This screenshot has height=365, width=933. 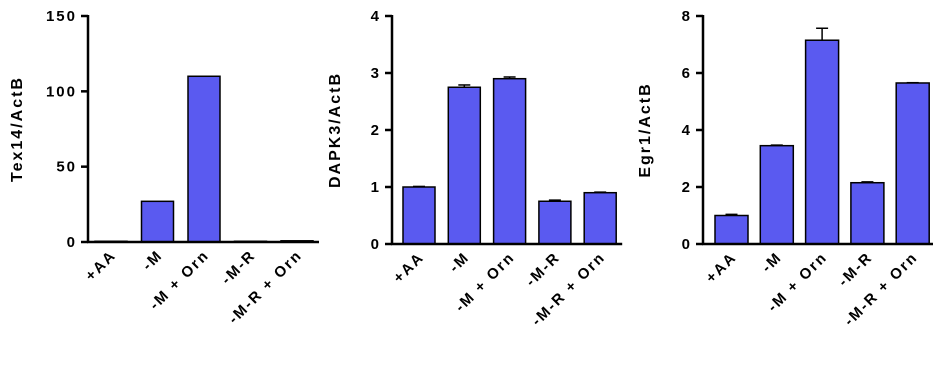 I want to click on y-tick-label: 3, so click(x=376, y=73).